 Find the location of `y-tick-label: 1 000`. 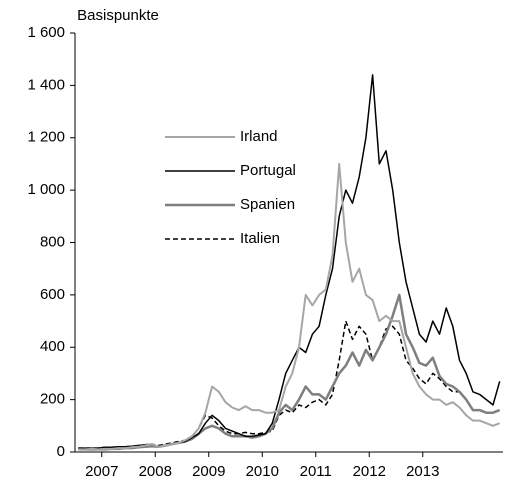

y-tick-label: 1 000 is located at coordinates (46, 189).